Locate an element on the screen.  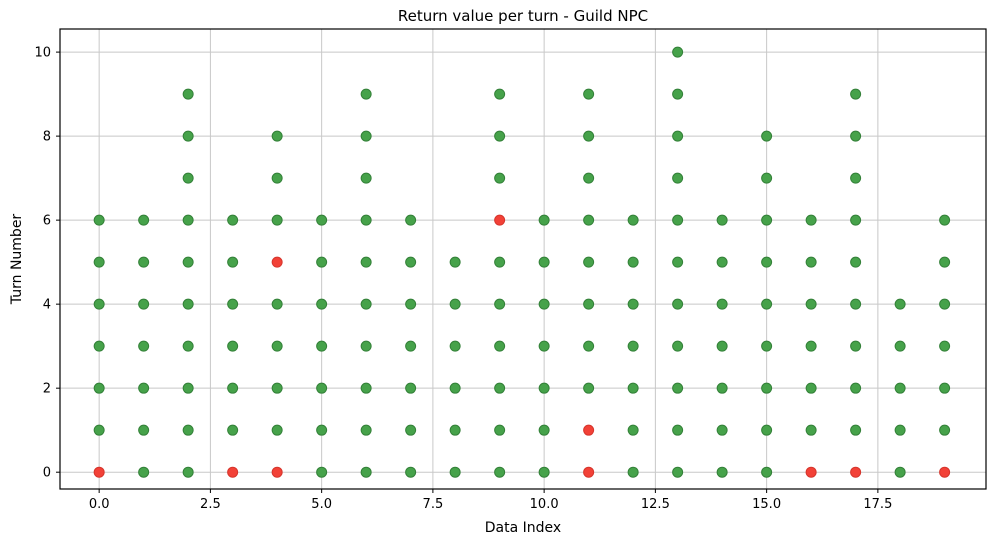
x-tick-label: 15.0 is located at coordinates (766, 504).